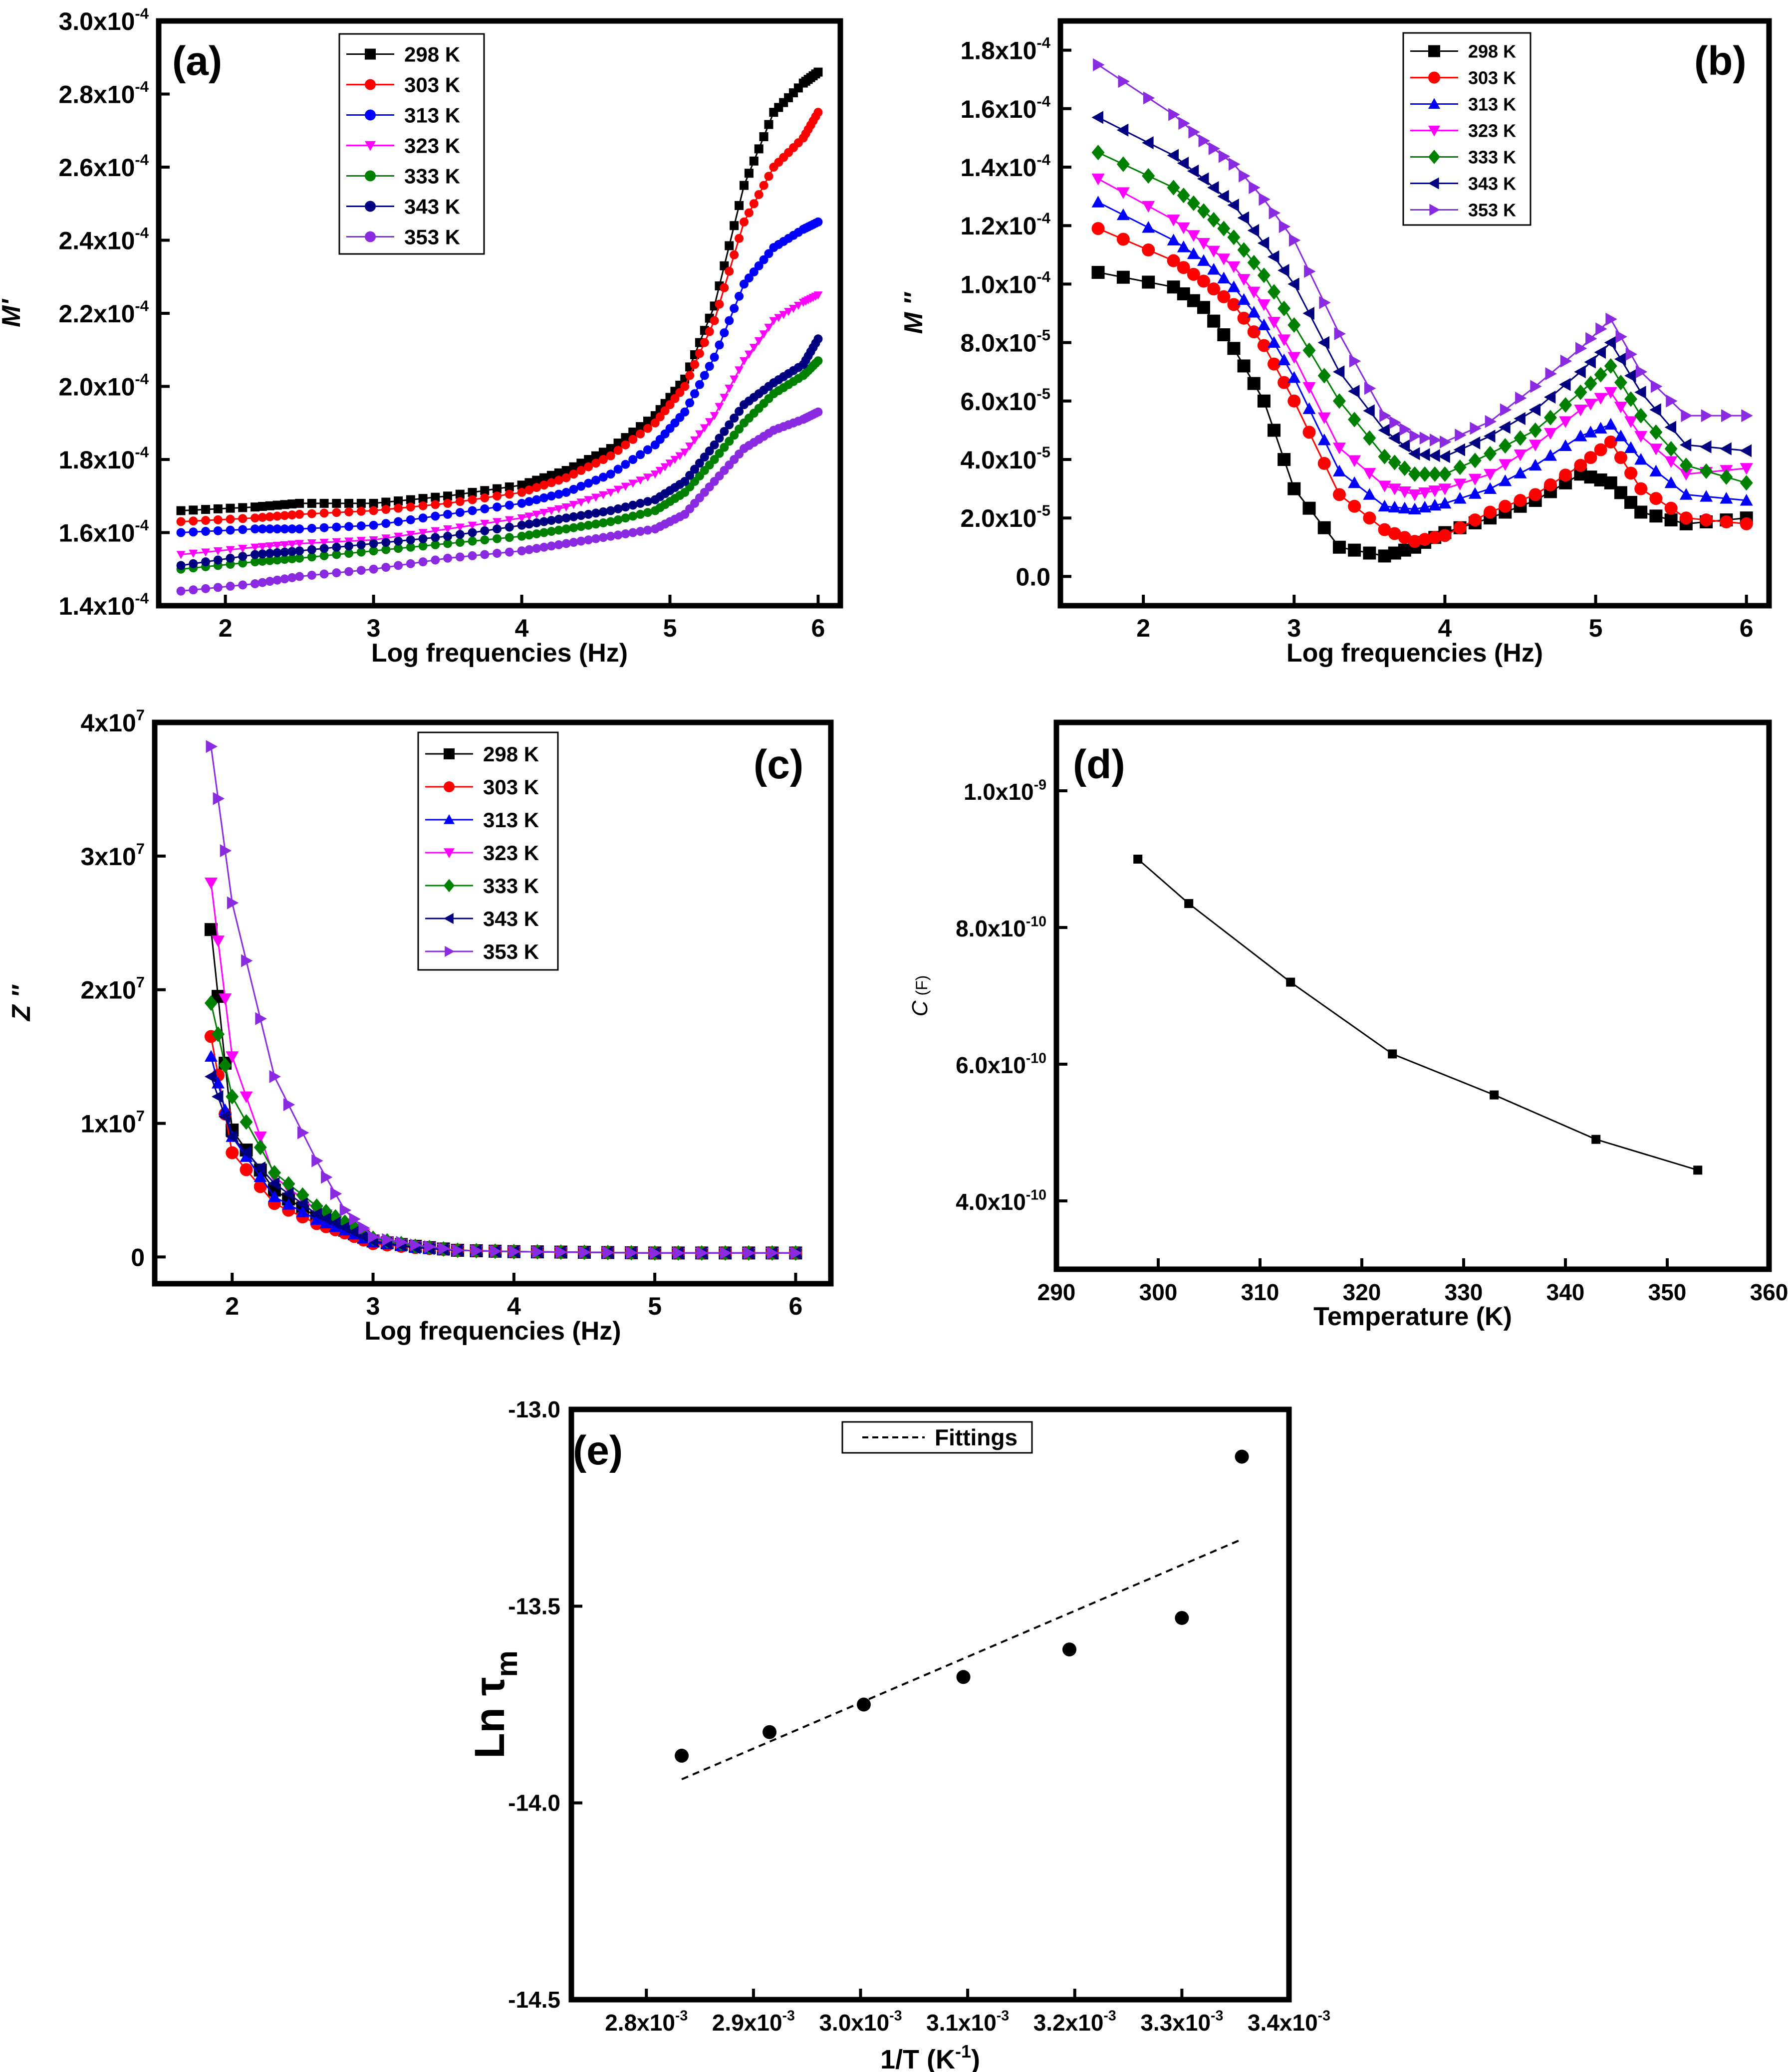 This screenshot has height=2072, width=1788. I want to click on y-tick-label-base: 1.0x10, so click(998, 284).